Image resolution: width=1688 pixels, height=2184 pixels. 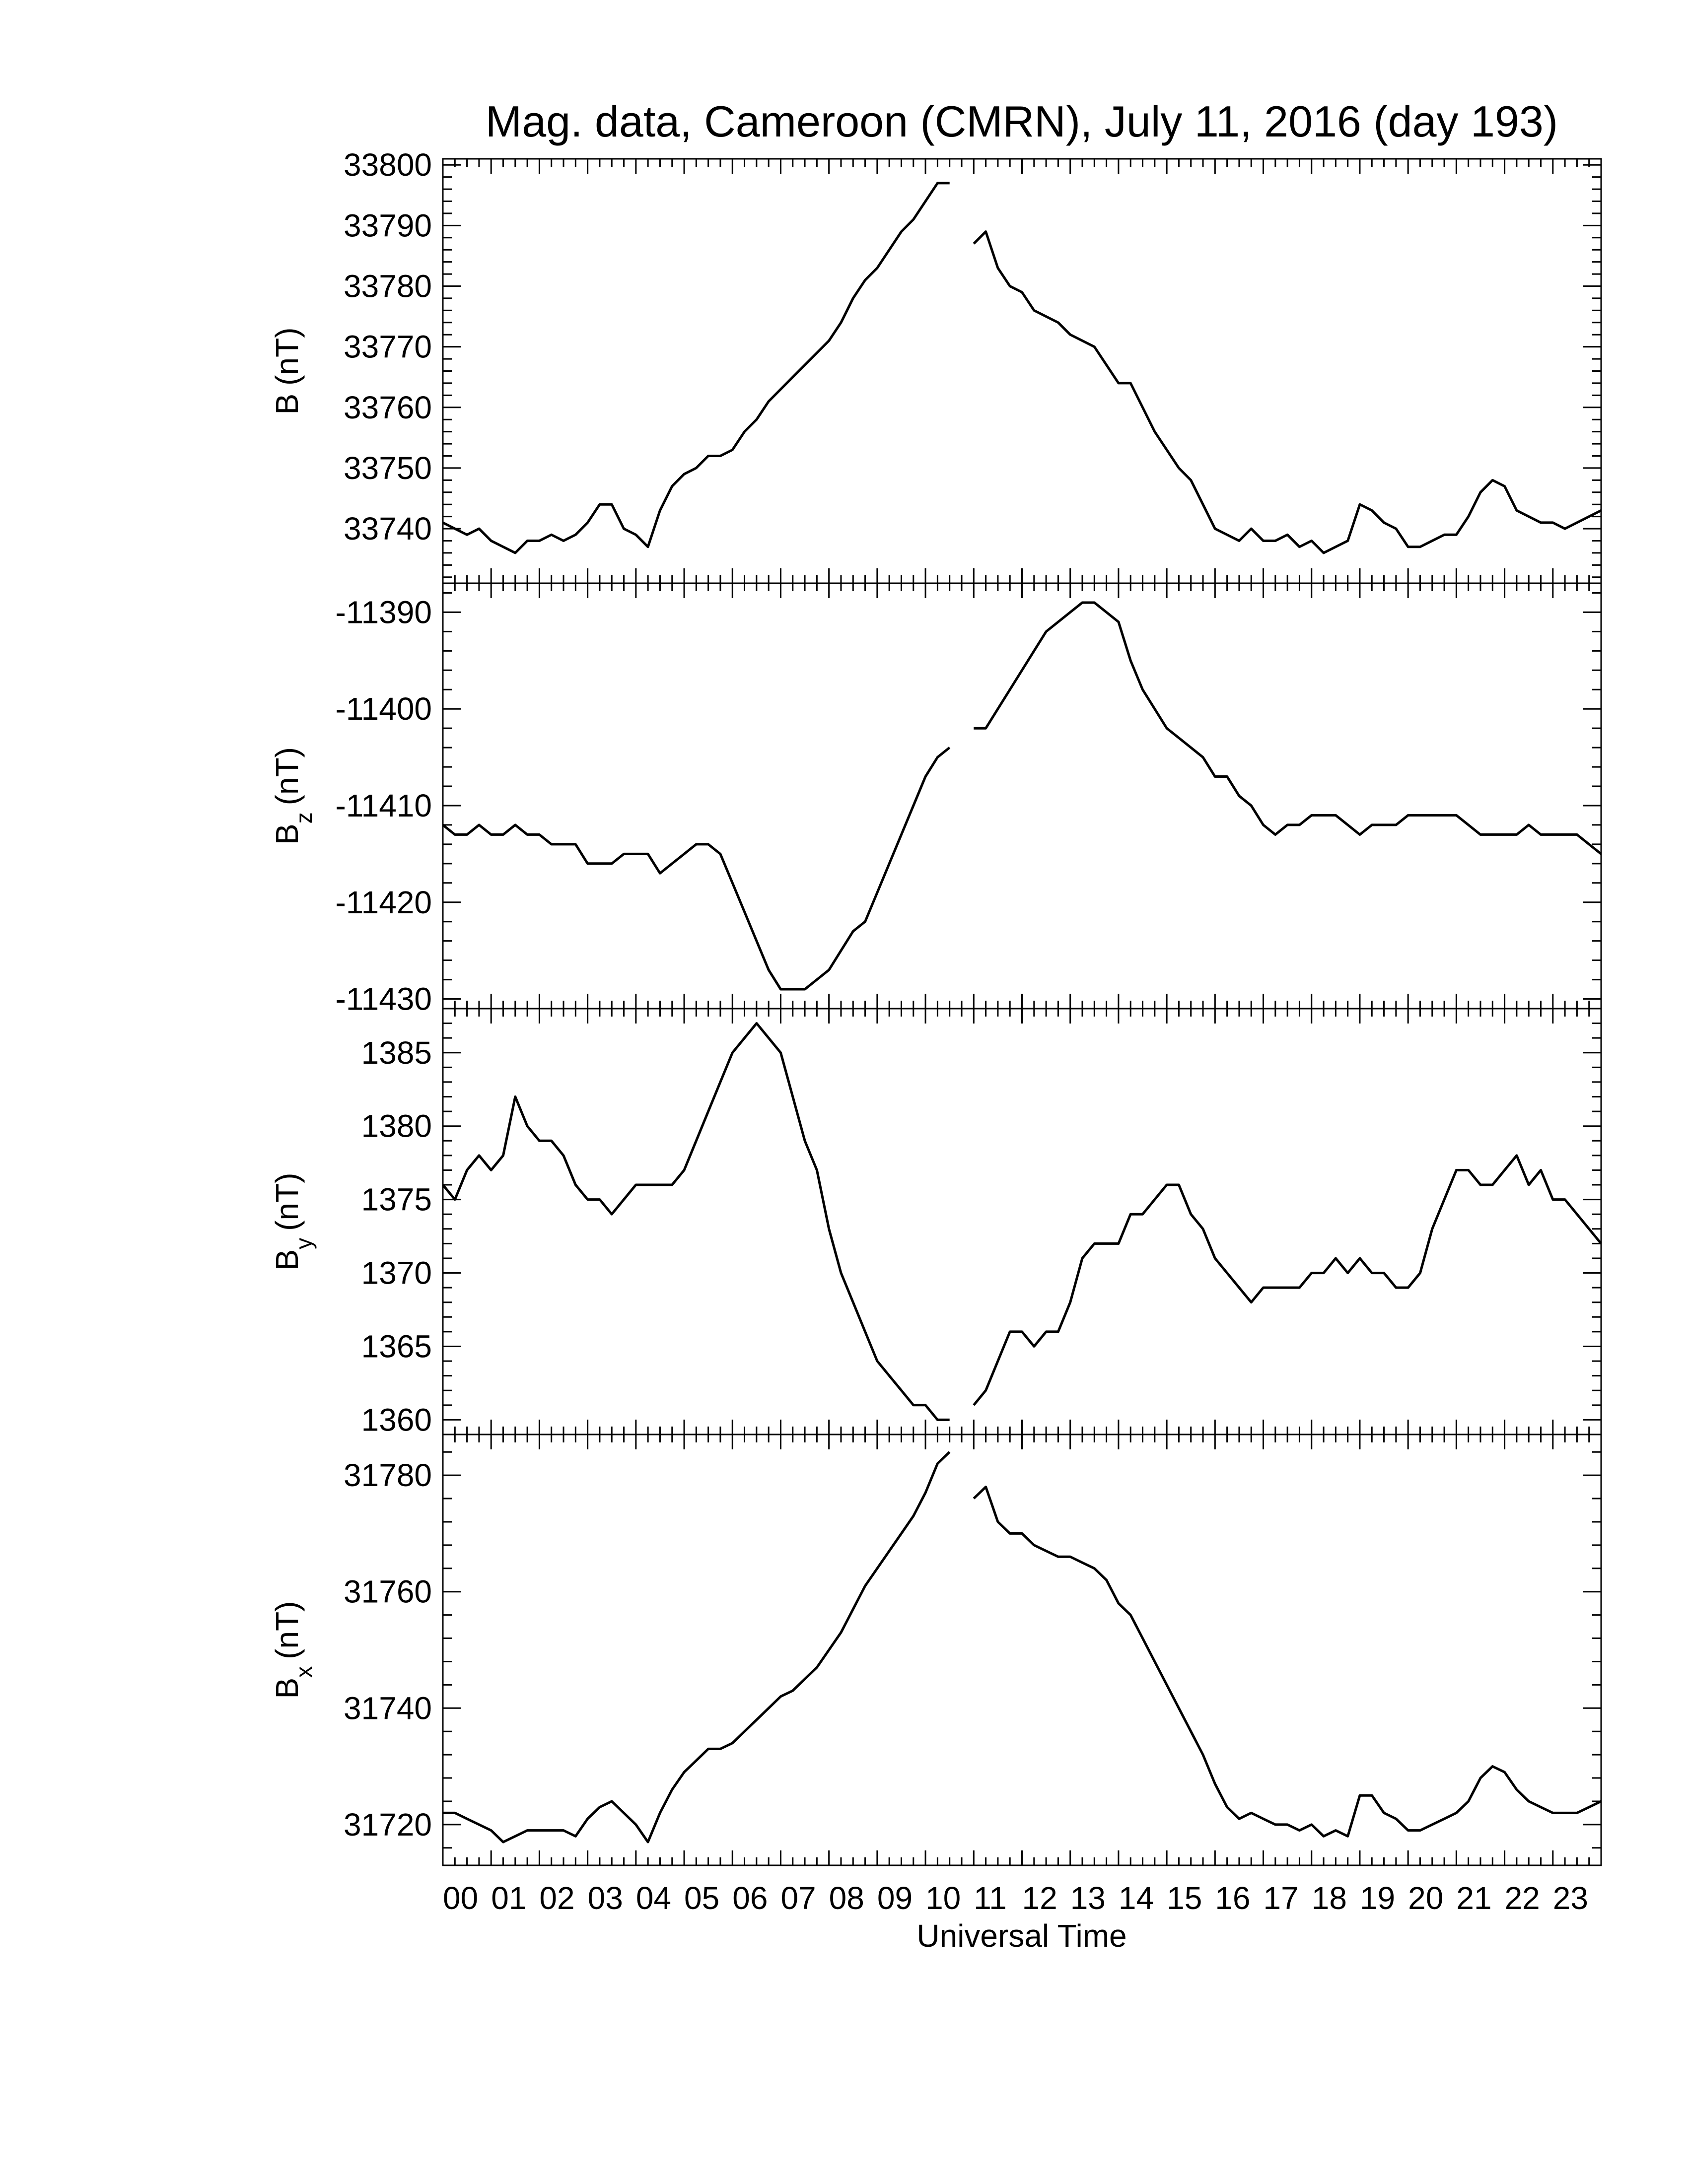 What do you see at coordinates (304, 1243) in the screenshot?
I see `y-axis-label-subscript: y` at bounding box center [304, 1243].